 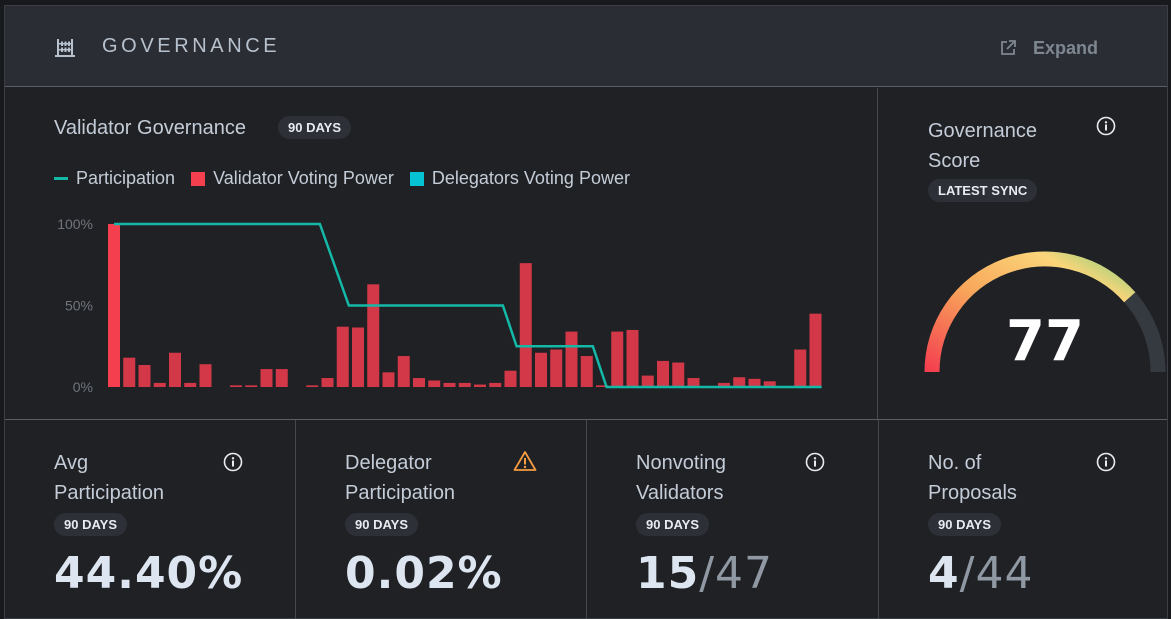 I want to click on score-title: Governance Score, so click(x=982, y=146).